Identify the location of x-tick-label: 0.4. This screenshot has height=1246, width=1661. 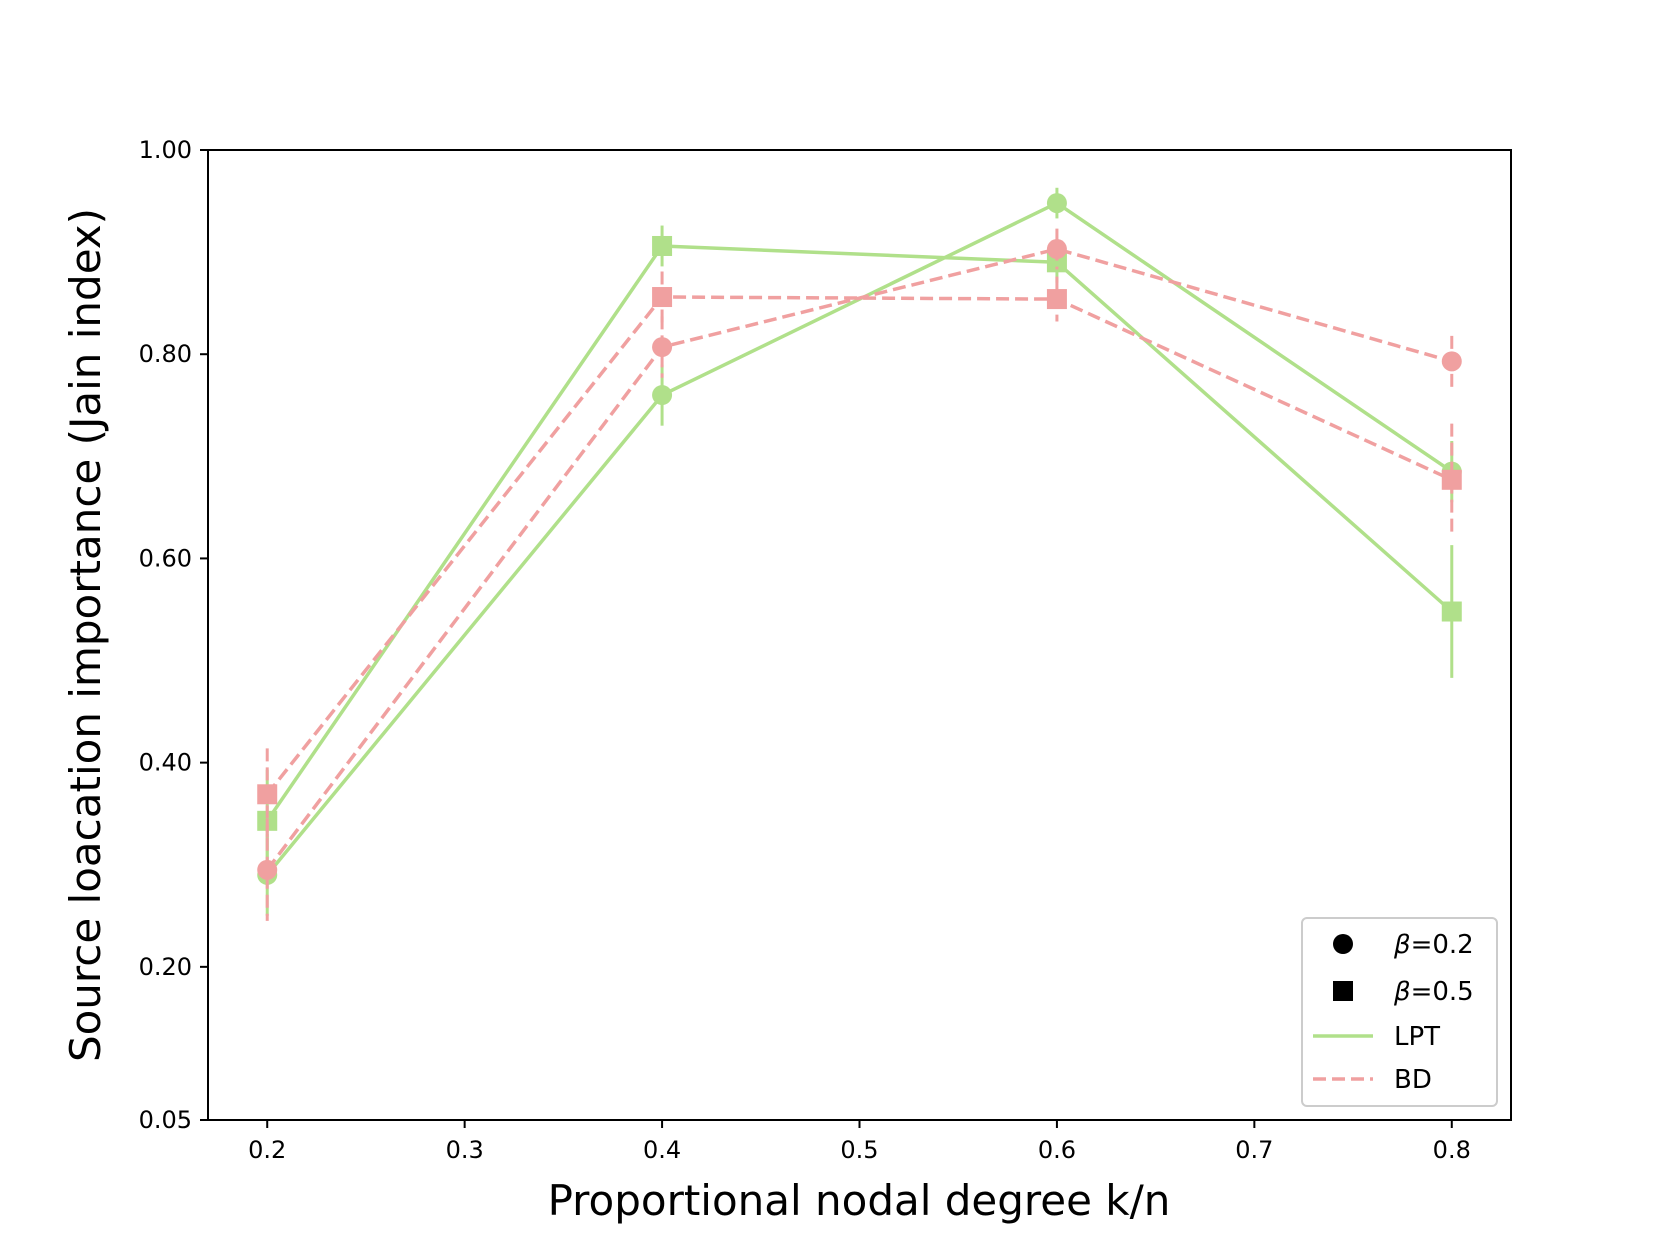
(662, 1150).